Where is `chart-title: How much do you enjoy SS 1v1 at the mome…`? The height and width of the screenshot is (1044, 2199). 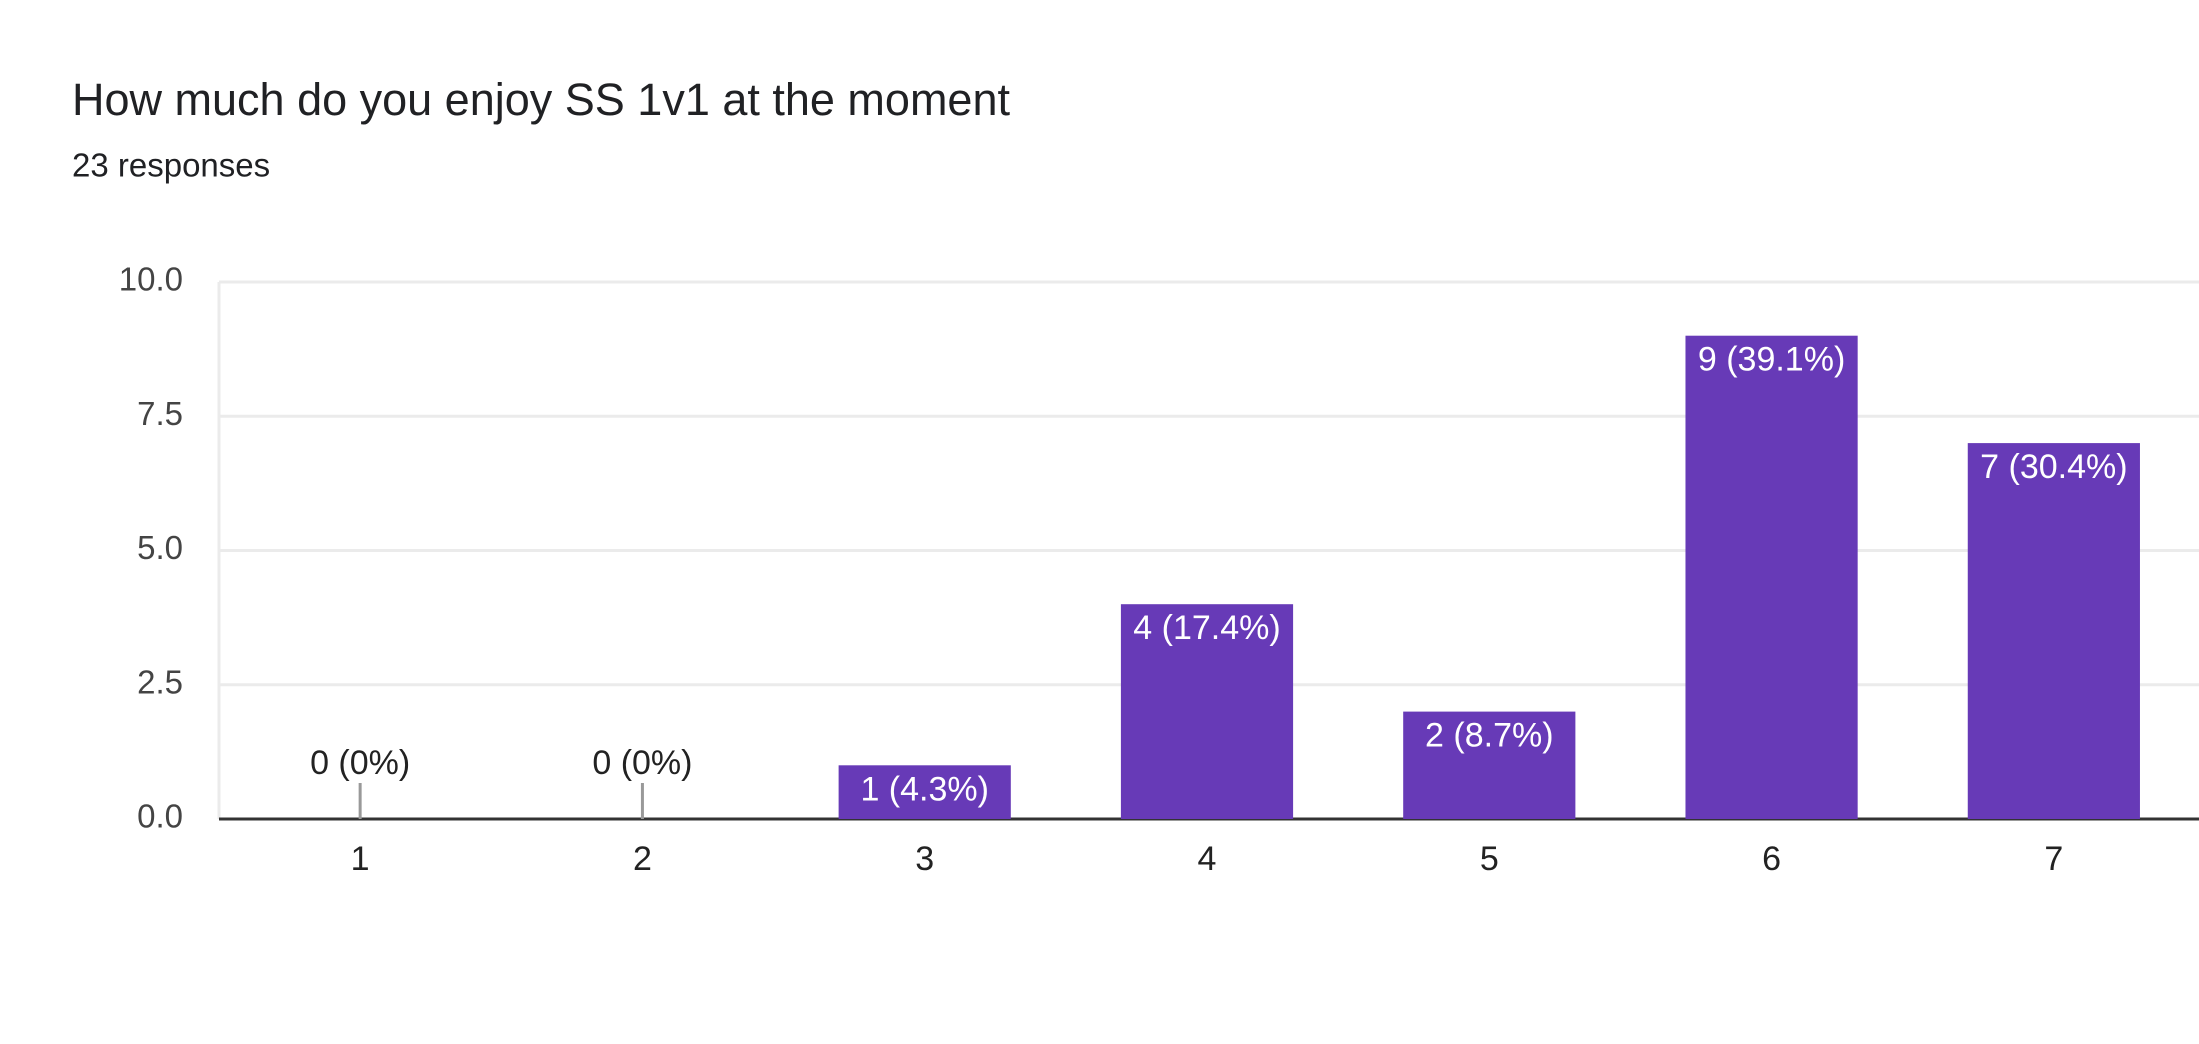
chart-title: How much do you enjoy SS 1v1 at the mome… is located at coordinates (541, 99).